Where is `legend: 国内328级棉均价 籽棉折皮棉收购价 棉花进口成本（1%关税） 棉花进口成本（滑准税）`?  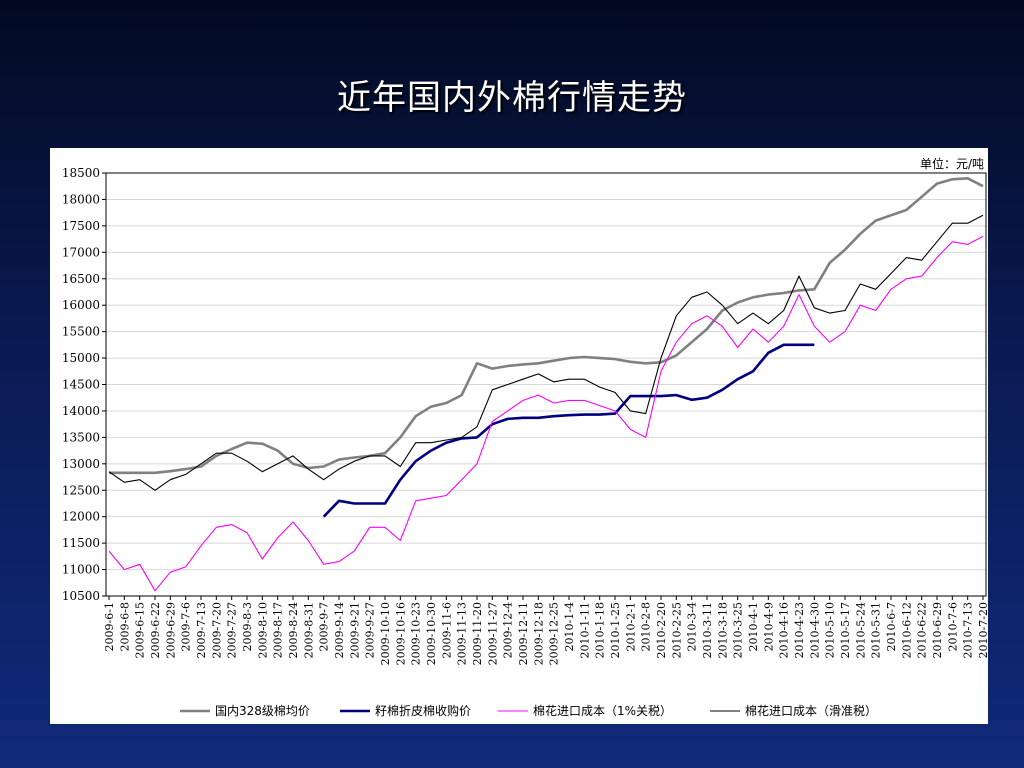
legend: 国内328级棉均价 籽棉折皮棉收购价 棉花进口成本（1%关税） 棉花进口成本（滑准税） is located at coordinates (528, 710).